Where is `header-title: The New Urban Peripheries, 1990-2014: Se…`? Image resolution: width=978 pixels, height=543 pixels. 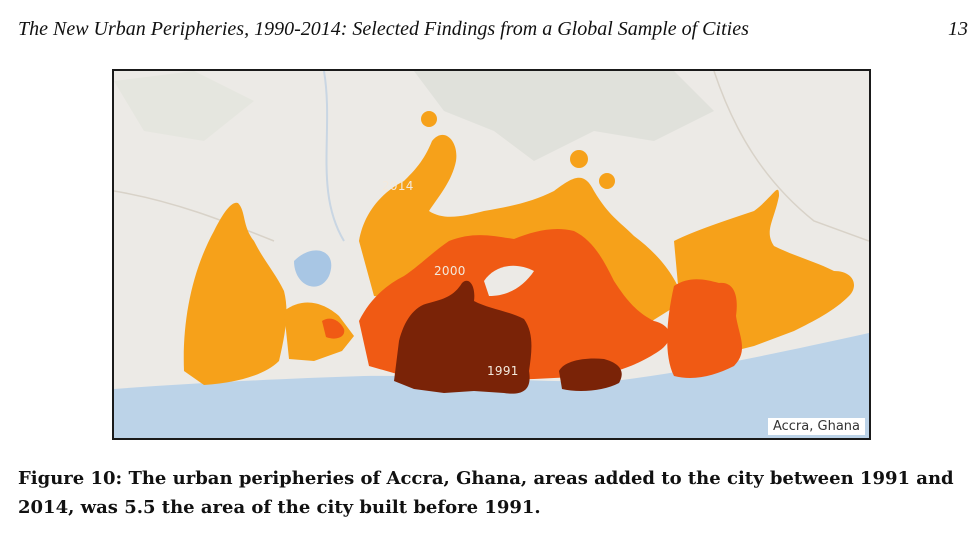 header-title: The New Urban Peripheries, 1990-2014: Se… is located at coordinates (383, 29).